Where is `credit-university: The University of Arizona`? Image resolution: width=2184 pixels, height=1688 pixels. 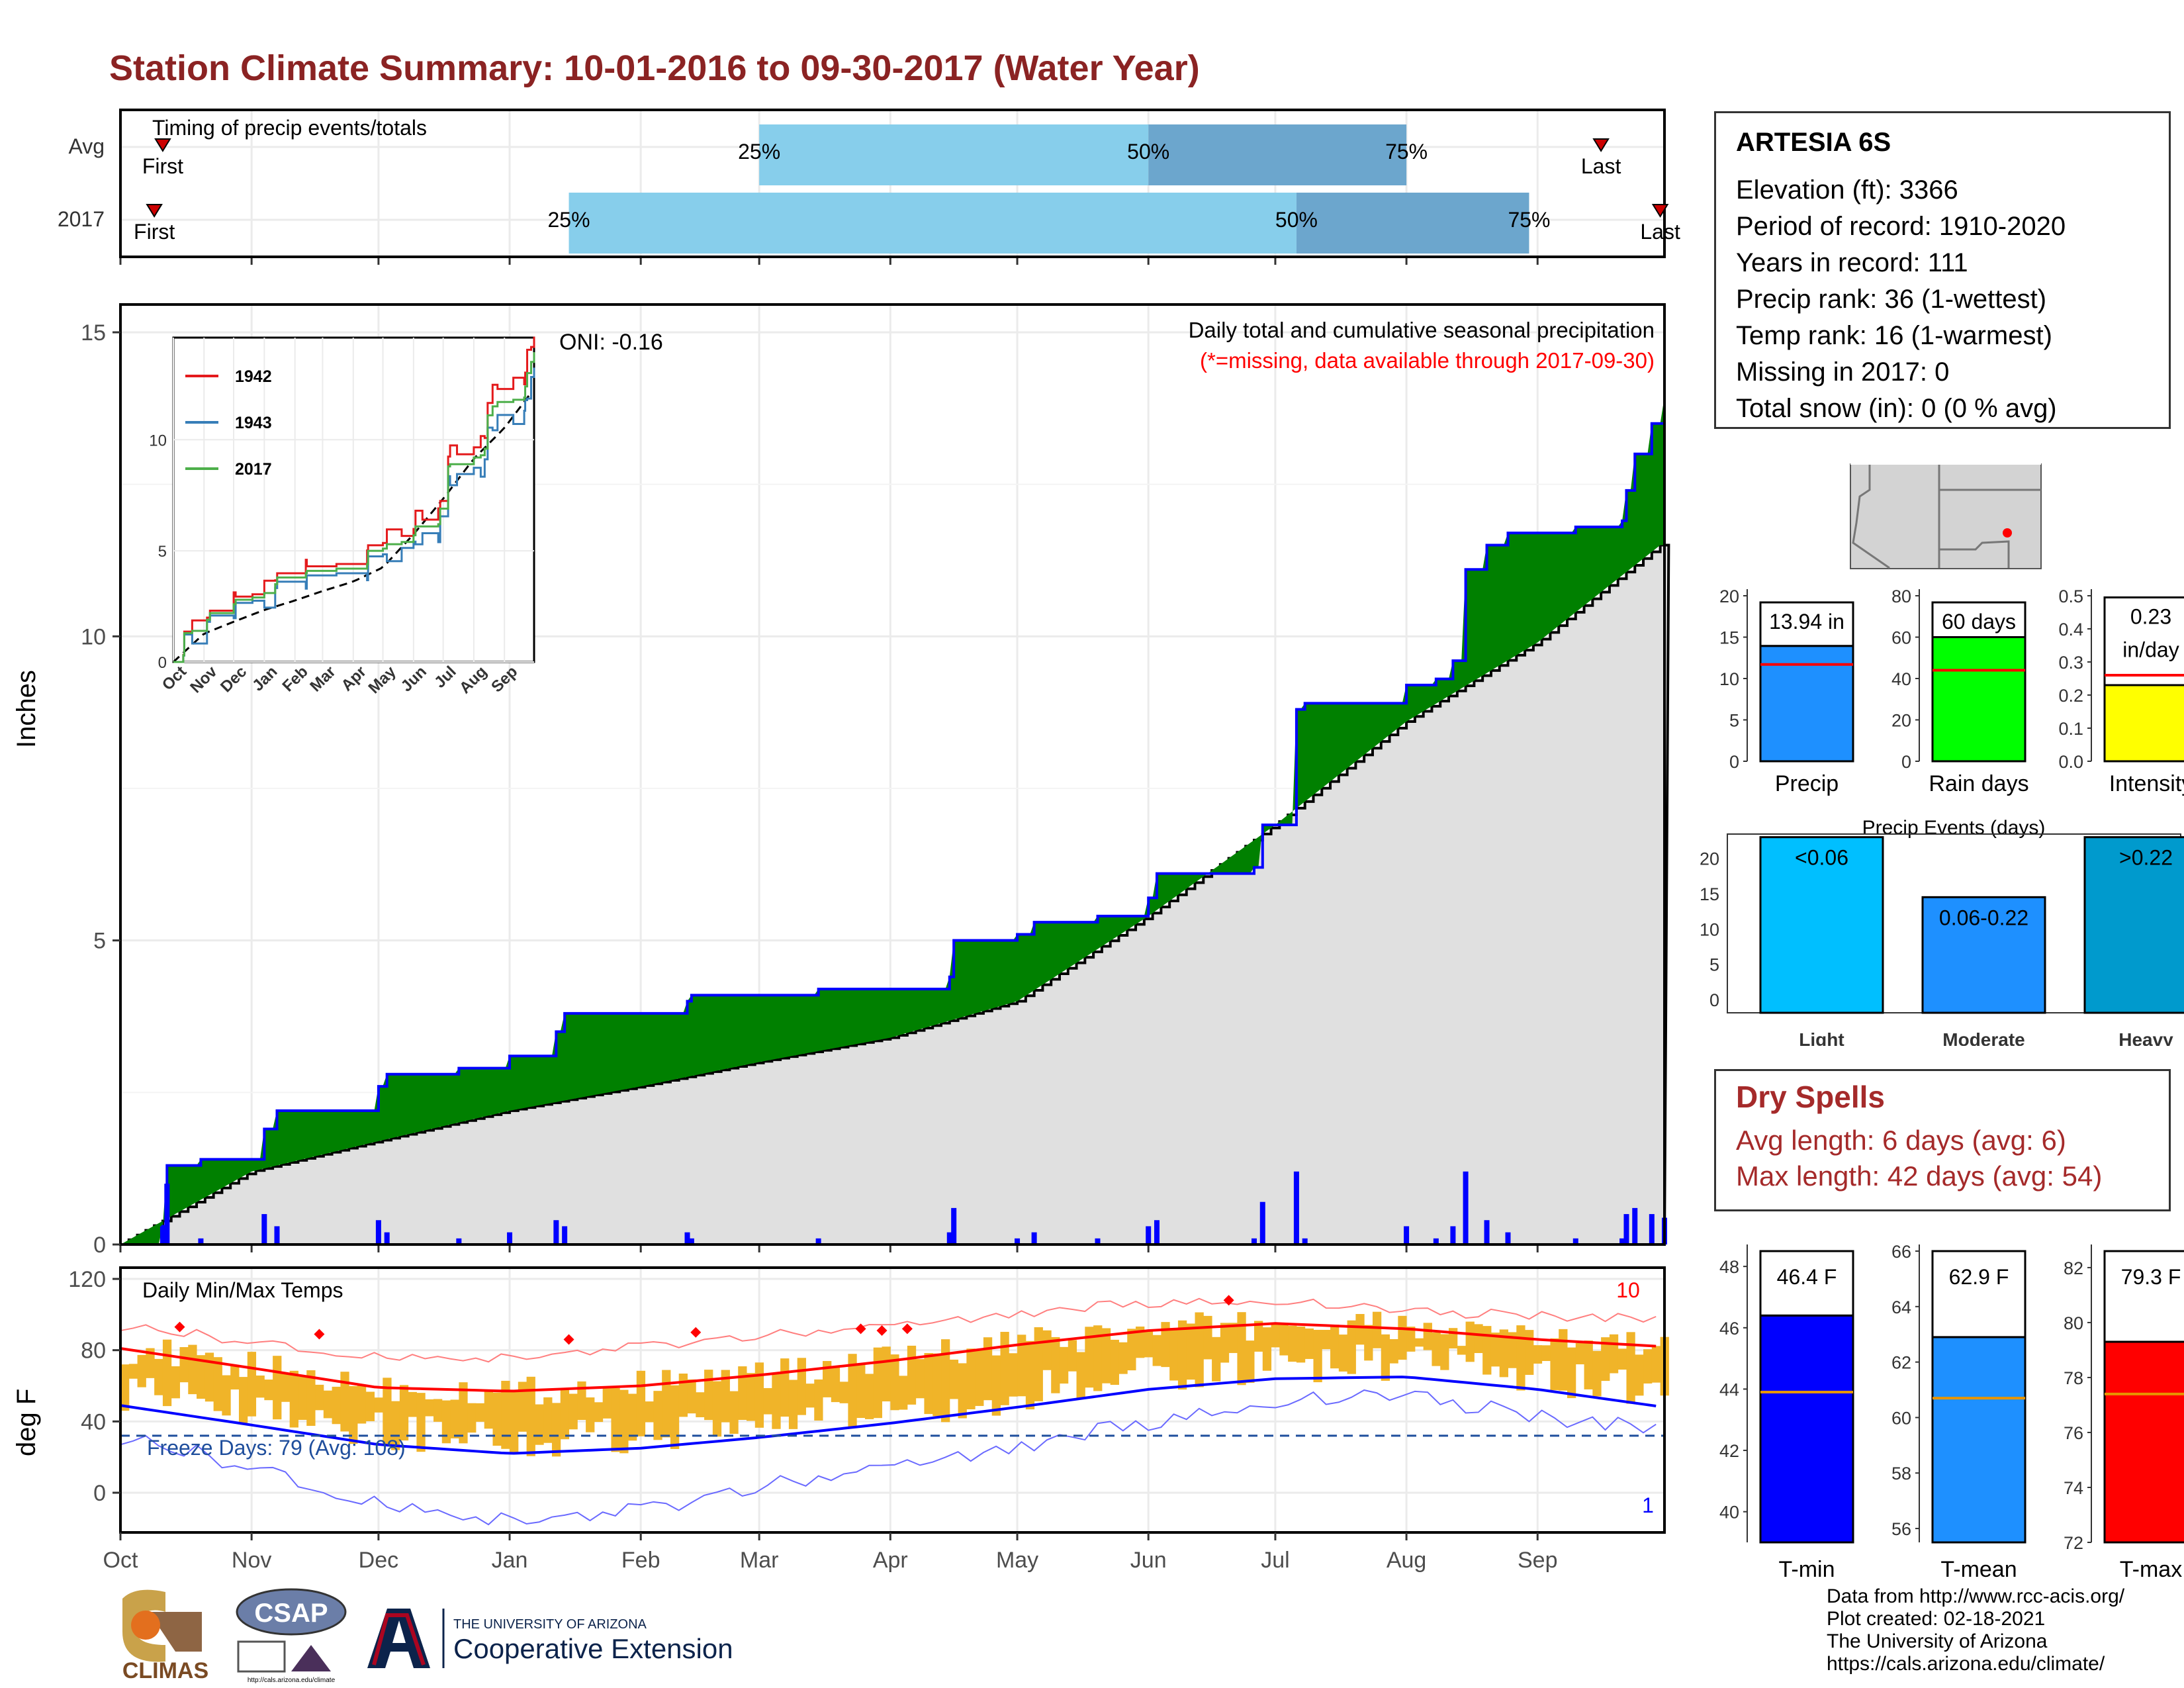
credit-university: The University of Arizona is located at coordinates (1937, 1641).